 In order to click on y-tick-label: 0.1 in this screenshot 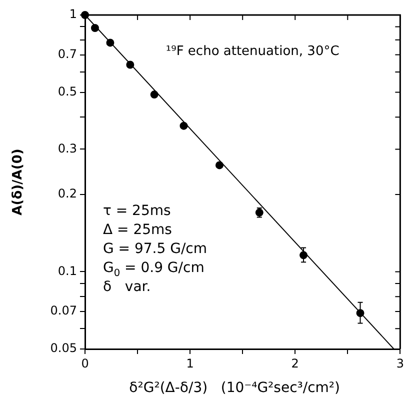, I will do `click(67, 271)`.